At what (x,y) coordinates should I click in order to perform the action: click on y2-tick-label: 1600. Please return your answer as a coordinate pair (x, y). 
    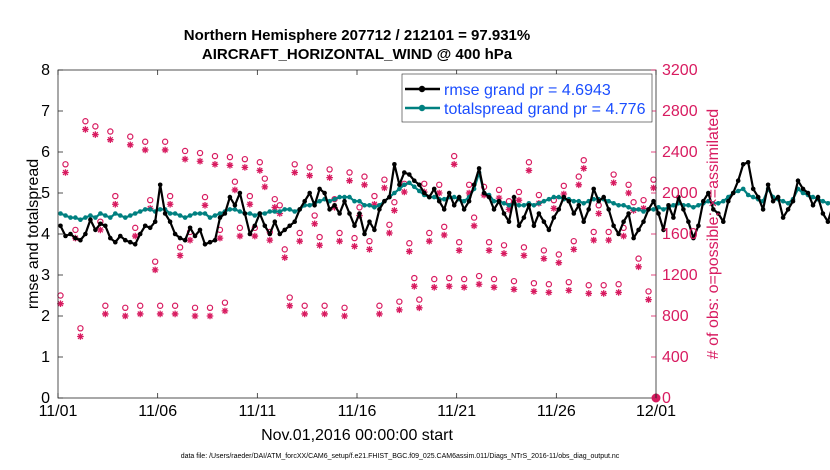
    Looking at the image, I should click on (680, 234).